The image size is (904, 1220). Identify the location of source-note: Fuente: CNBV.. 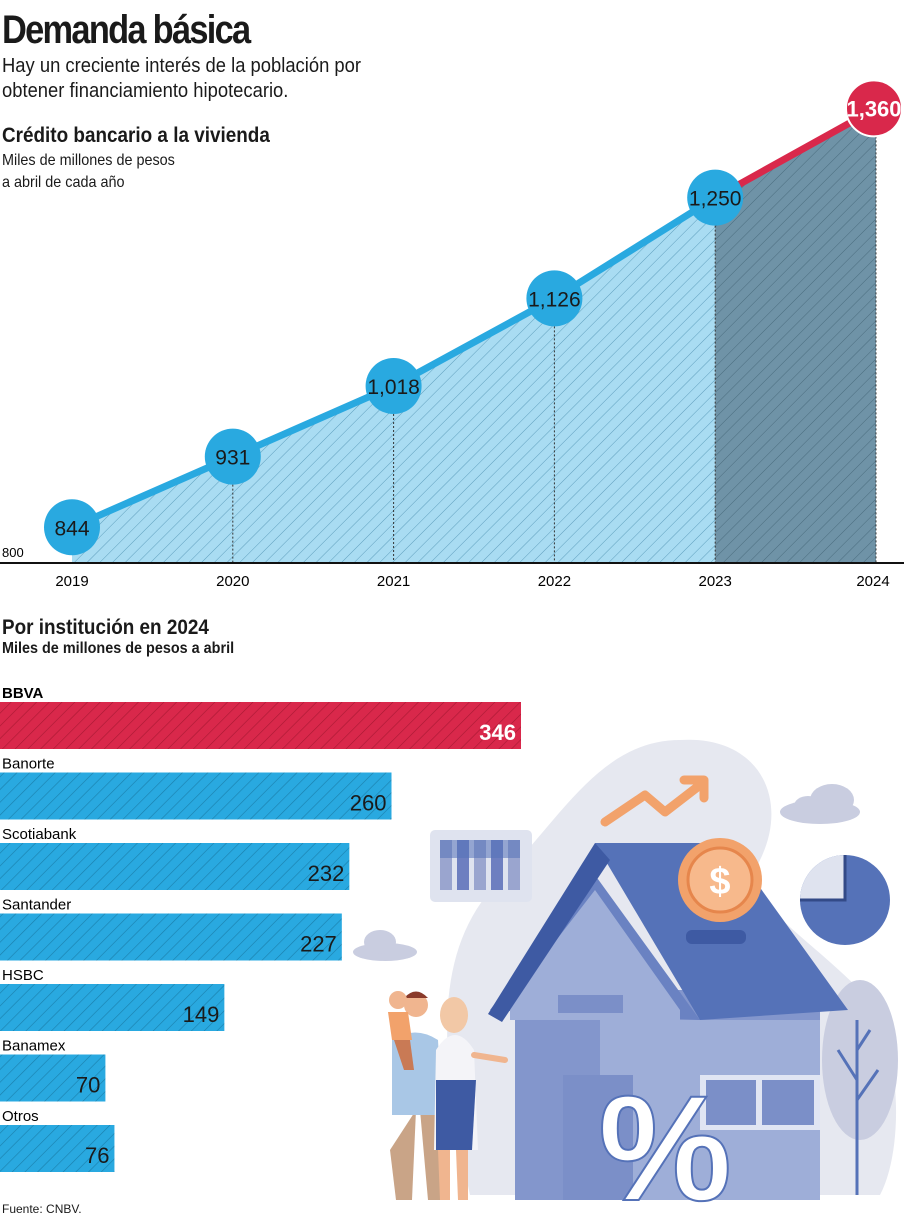
(42, 1209).